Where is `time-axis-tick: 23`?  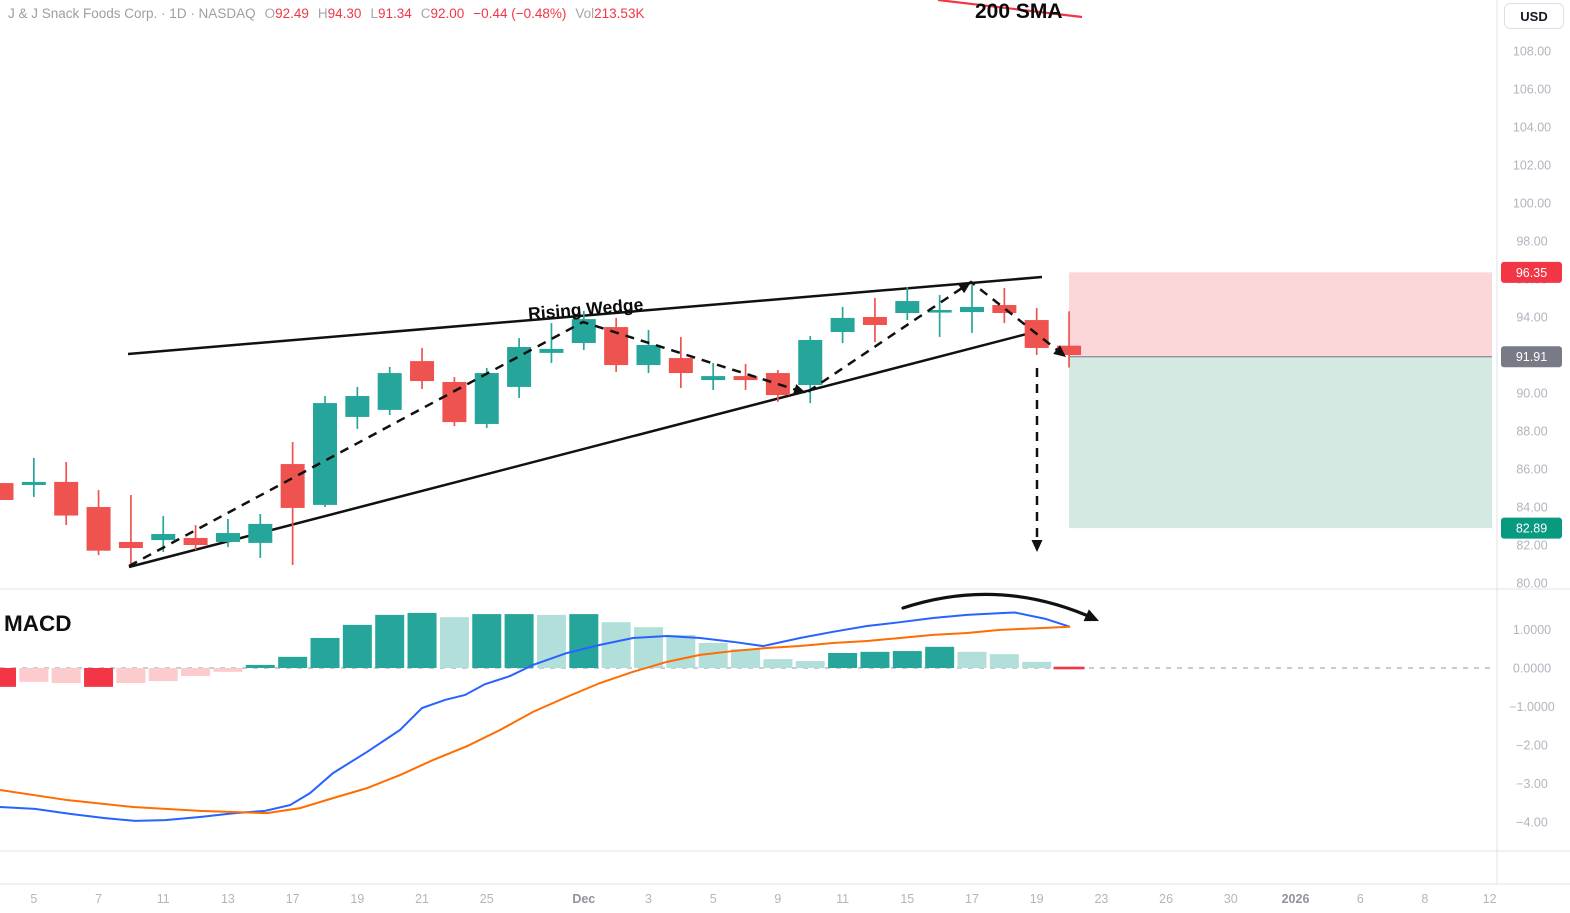 time-axis-tick: 23 is located at coordinates (1101, 899).